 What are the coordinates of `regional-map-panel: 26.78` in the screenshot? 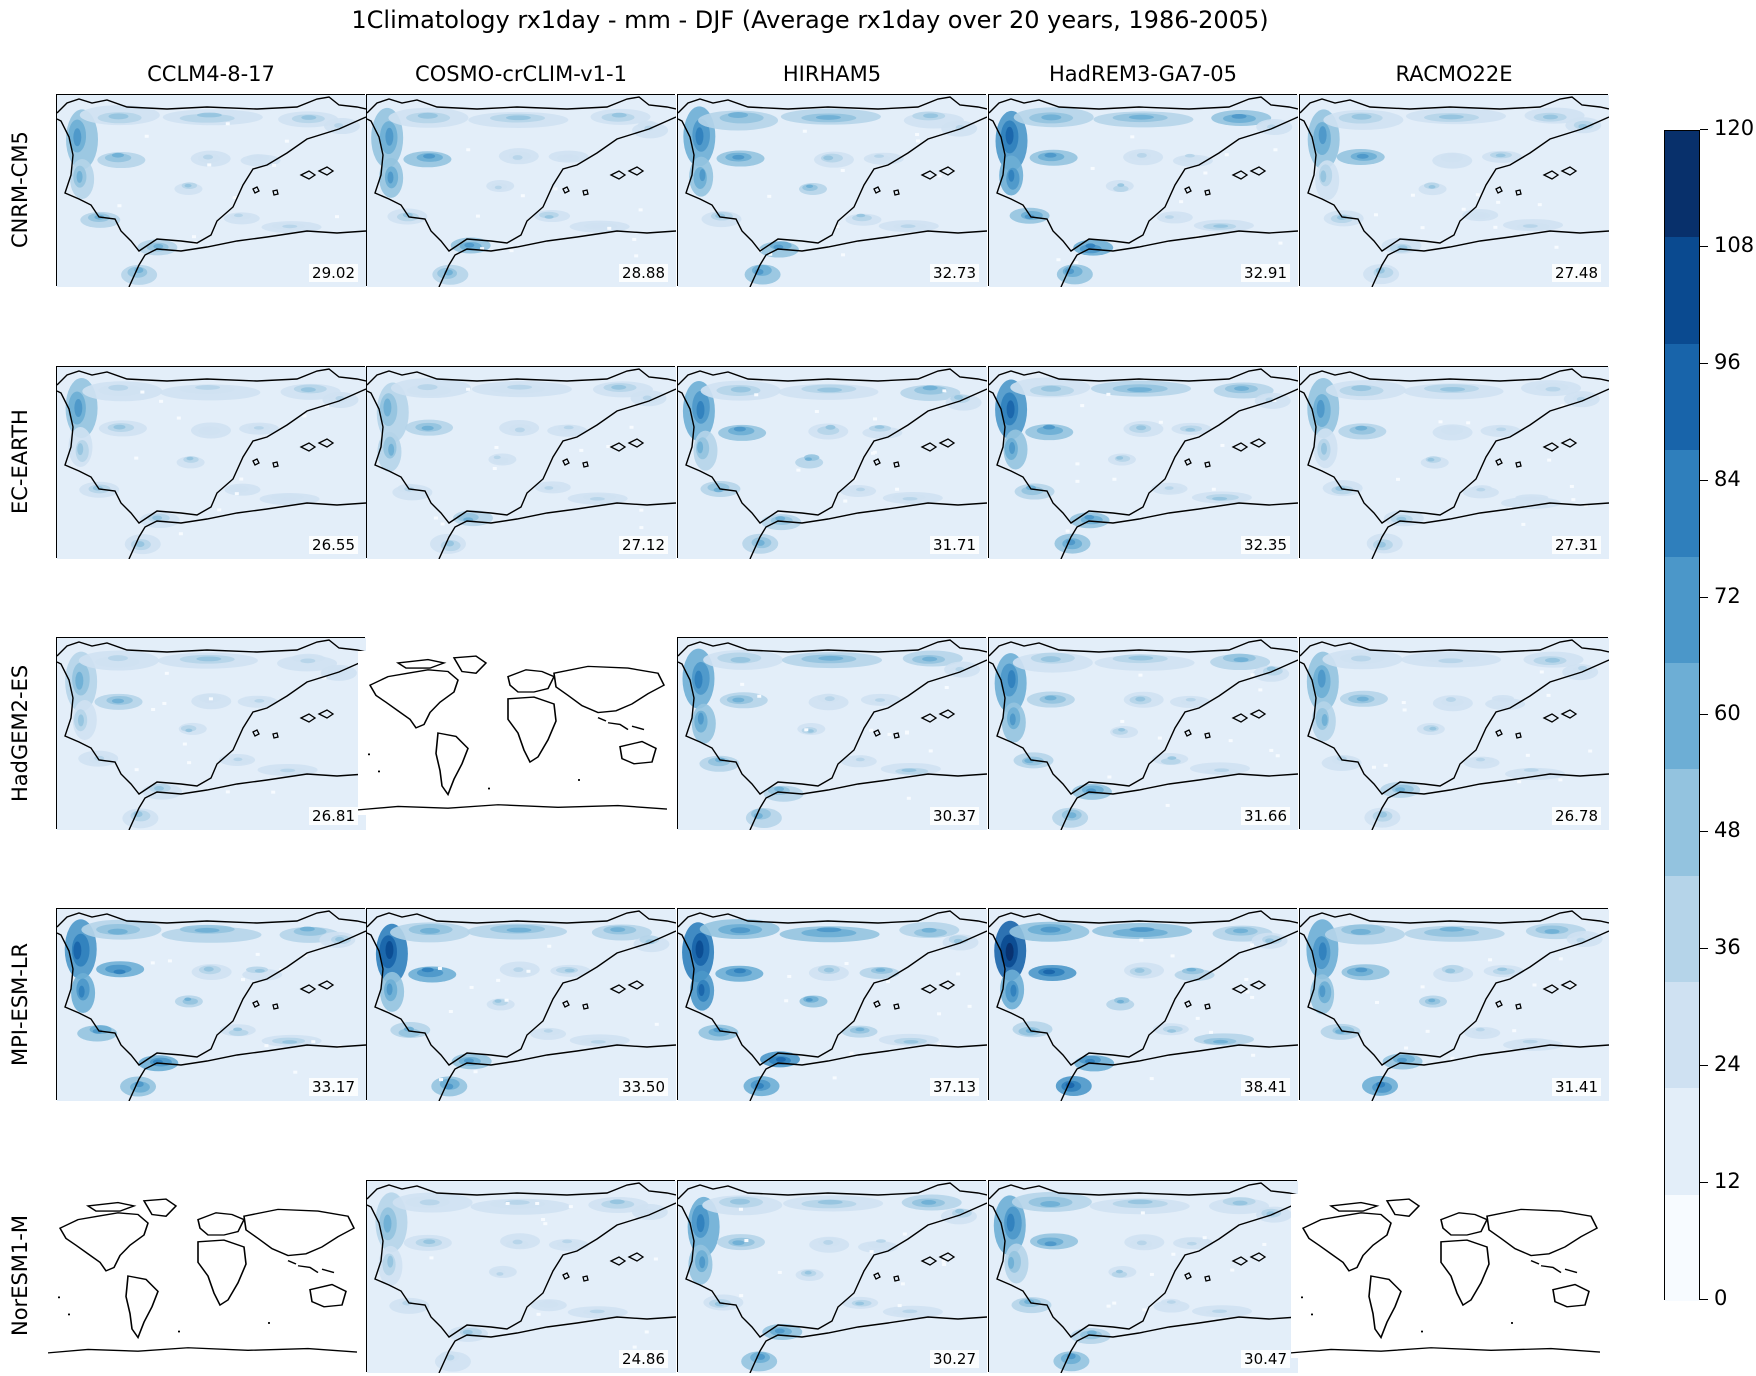 It's located at (1454, 733).